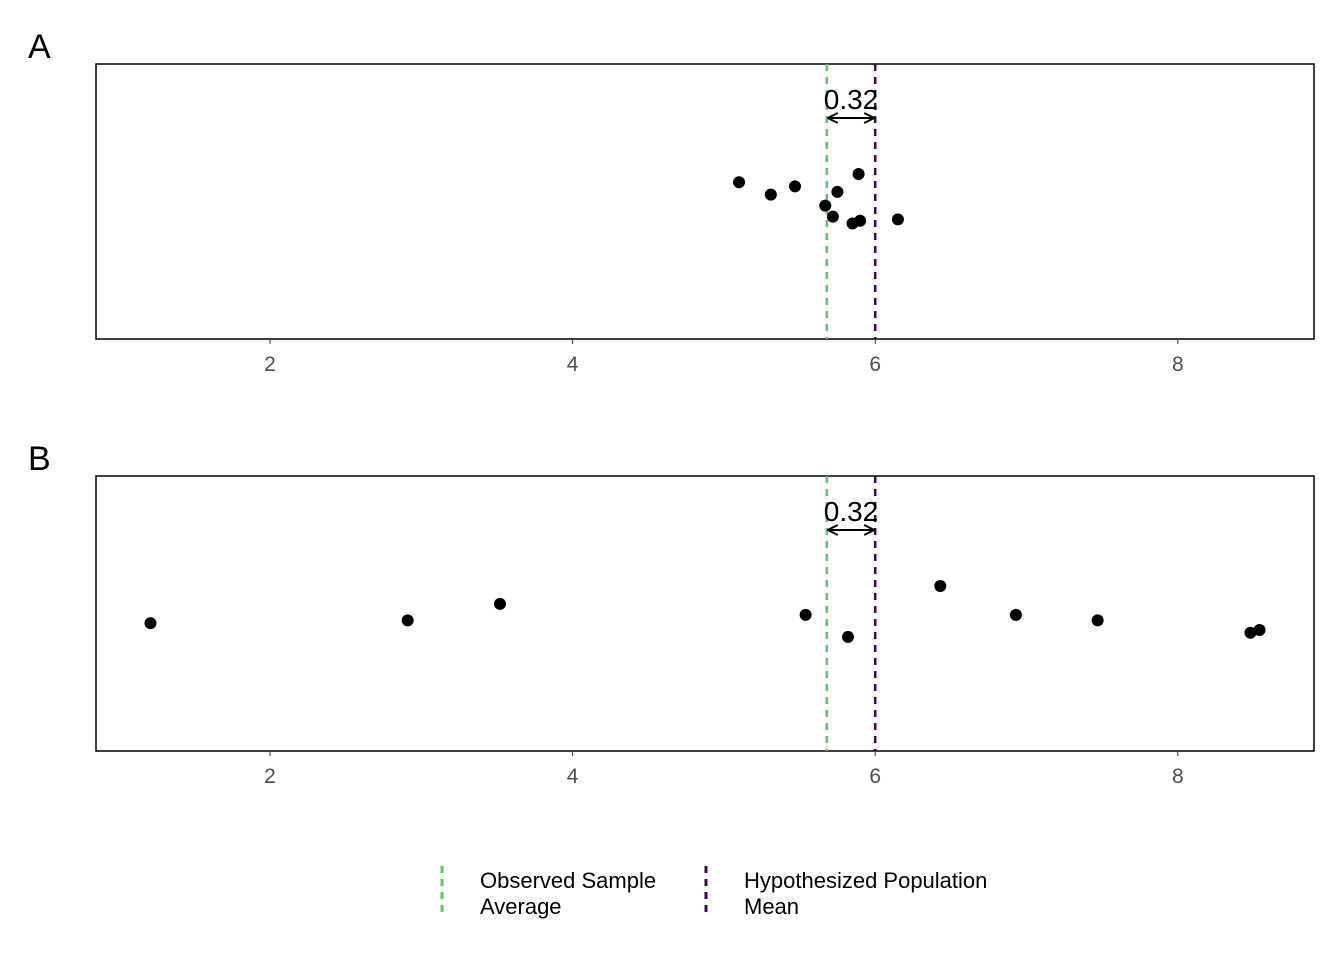 This screenshot has width=1344, height=960. Describe the element at coordinates (568, 880) in the screenshot. I see `legend-label-sample-average-line1: Observed Sample` at that location.